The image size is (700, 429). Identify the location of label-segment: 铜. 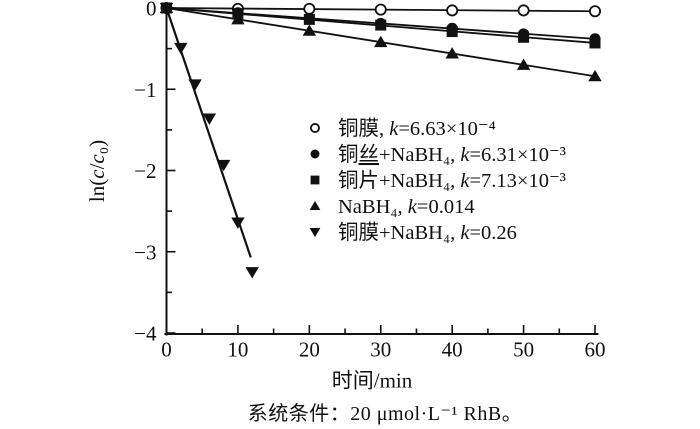
(348, 154).